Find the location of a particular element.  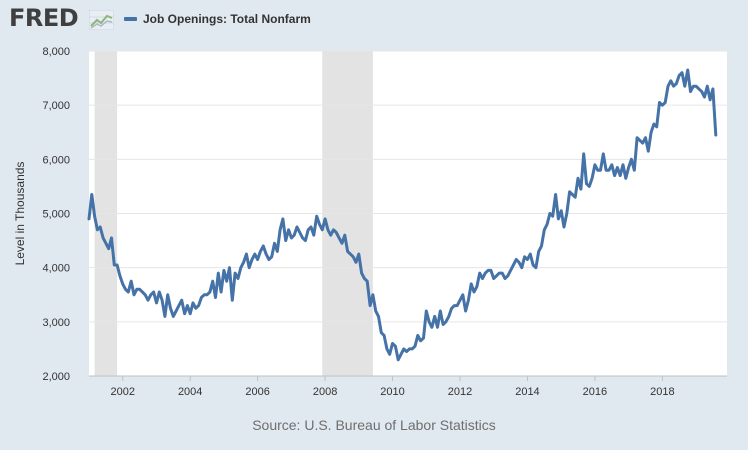

y-tick-label: 3,000 is located at coordinates (56, 323).